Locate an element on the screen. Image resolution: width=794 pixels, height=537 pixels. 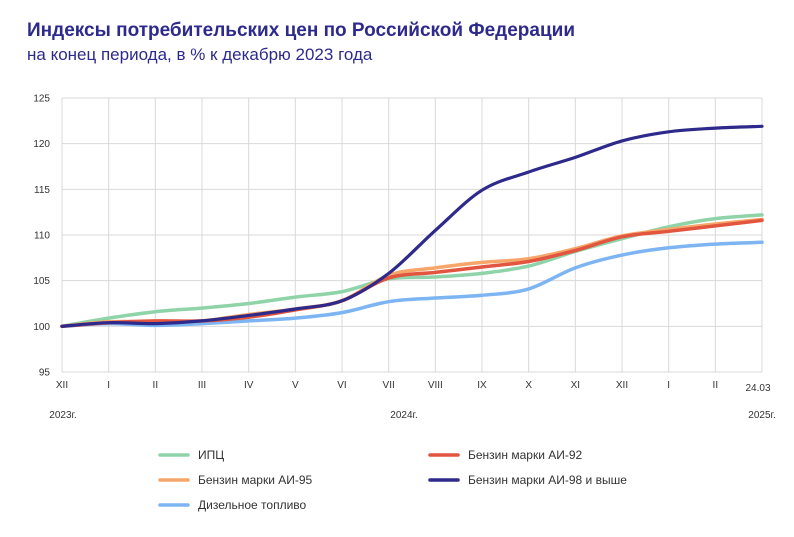
y-axis: 95 100 105 110 115 120 125 is located at coordinates (41, 236).